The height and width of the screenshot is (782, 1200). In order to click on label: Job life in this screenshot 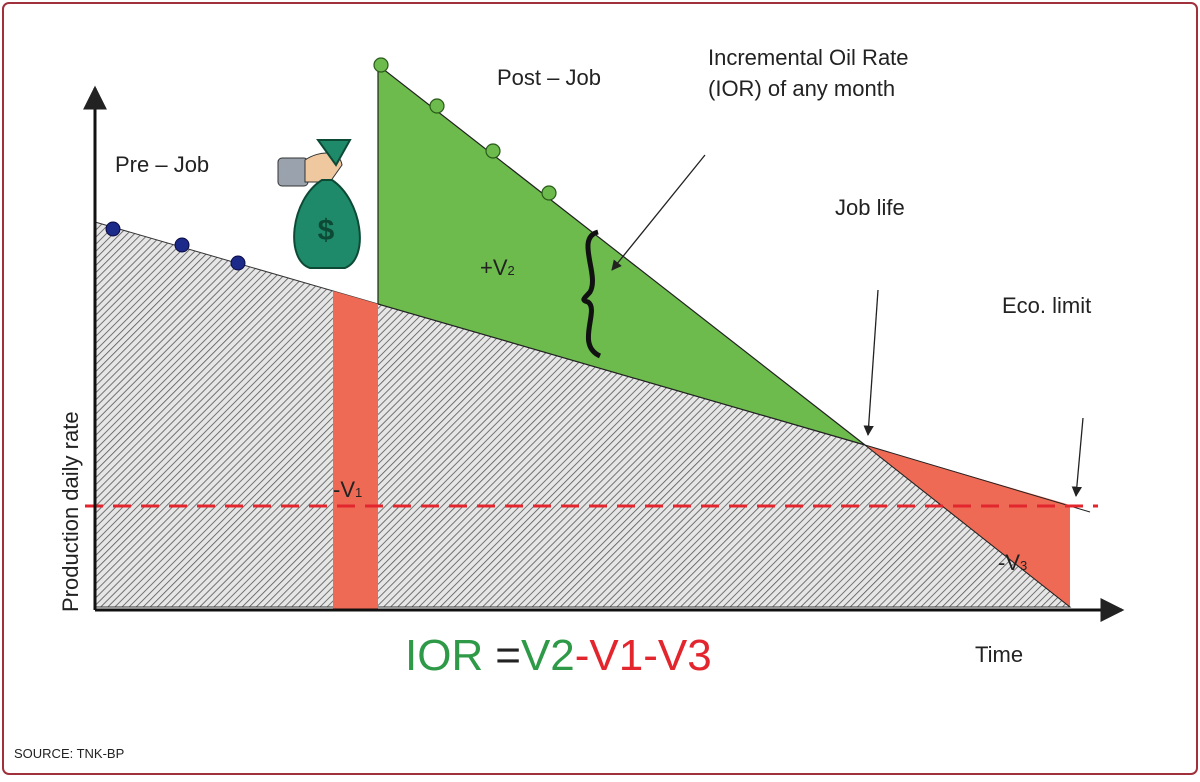, I will do `click(870, 207)`.